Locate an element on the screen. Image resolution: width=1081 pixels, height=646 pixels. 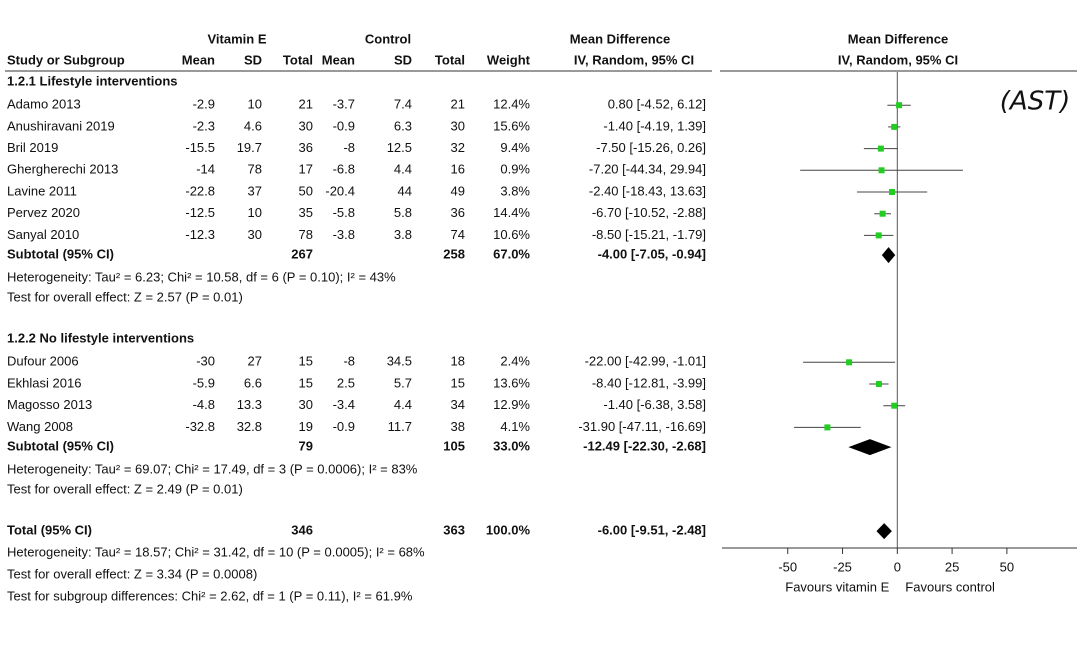
x-tick-label: 0 is located at coordinates (897, 566).